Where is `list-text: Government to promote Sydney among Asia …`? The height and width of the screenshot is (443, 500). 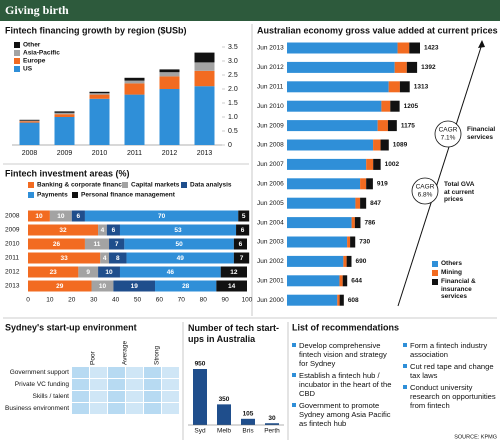 list-text: Government to promote Sydney among Asia … is located at coordinates (345, 414).